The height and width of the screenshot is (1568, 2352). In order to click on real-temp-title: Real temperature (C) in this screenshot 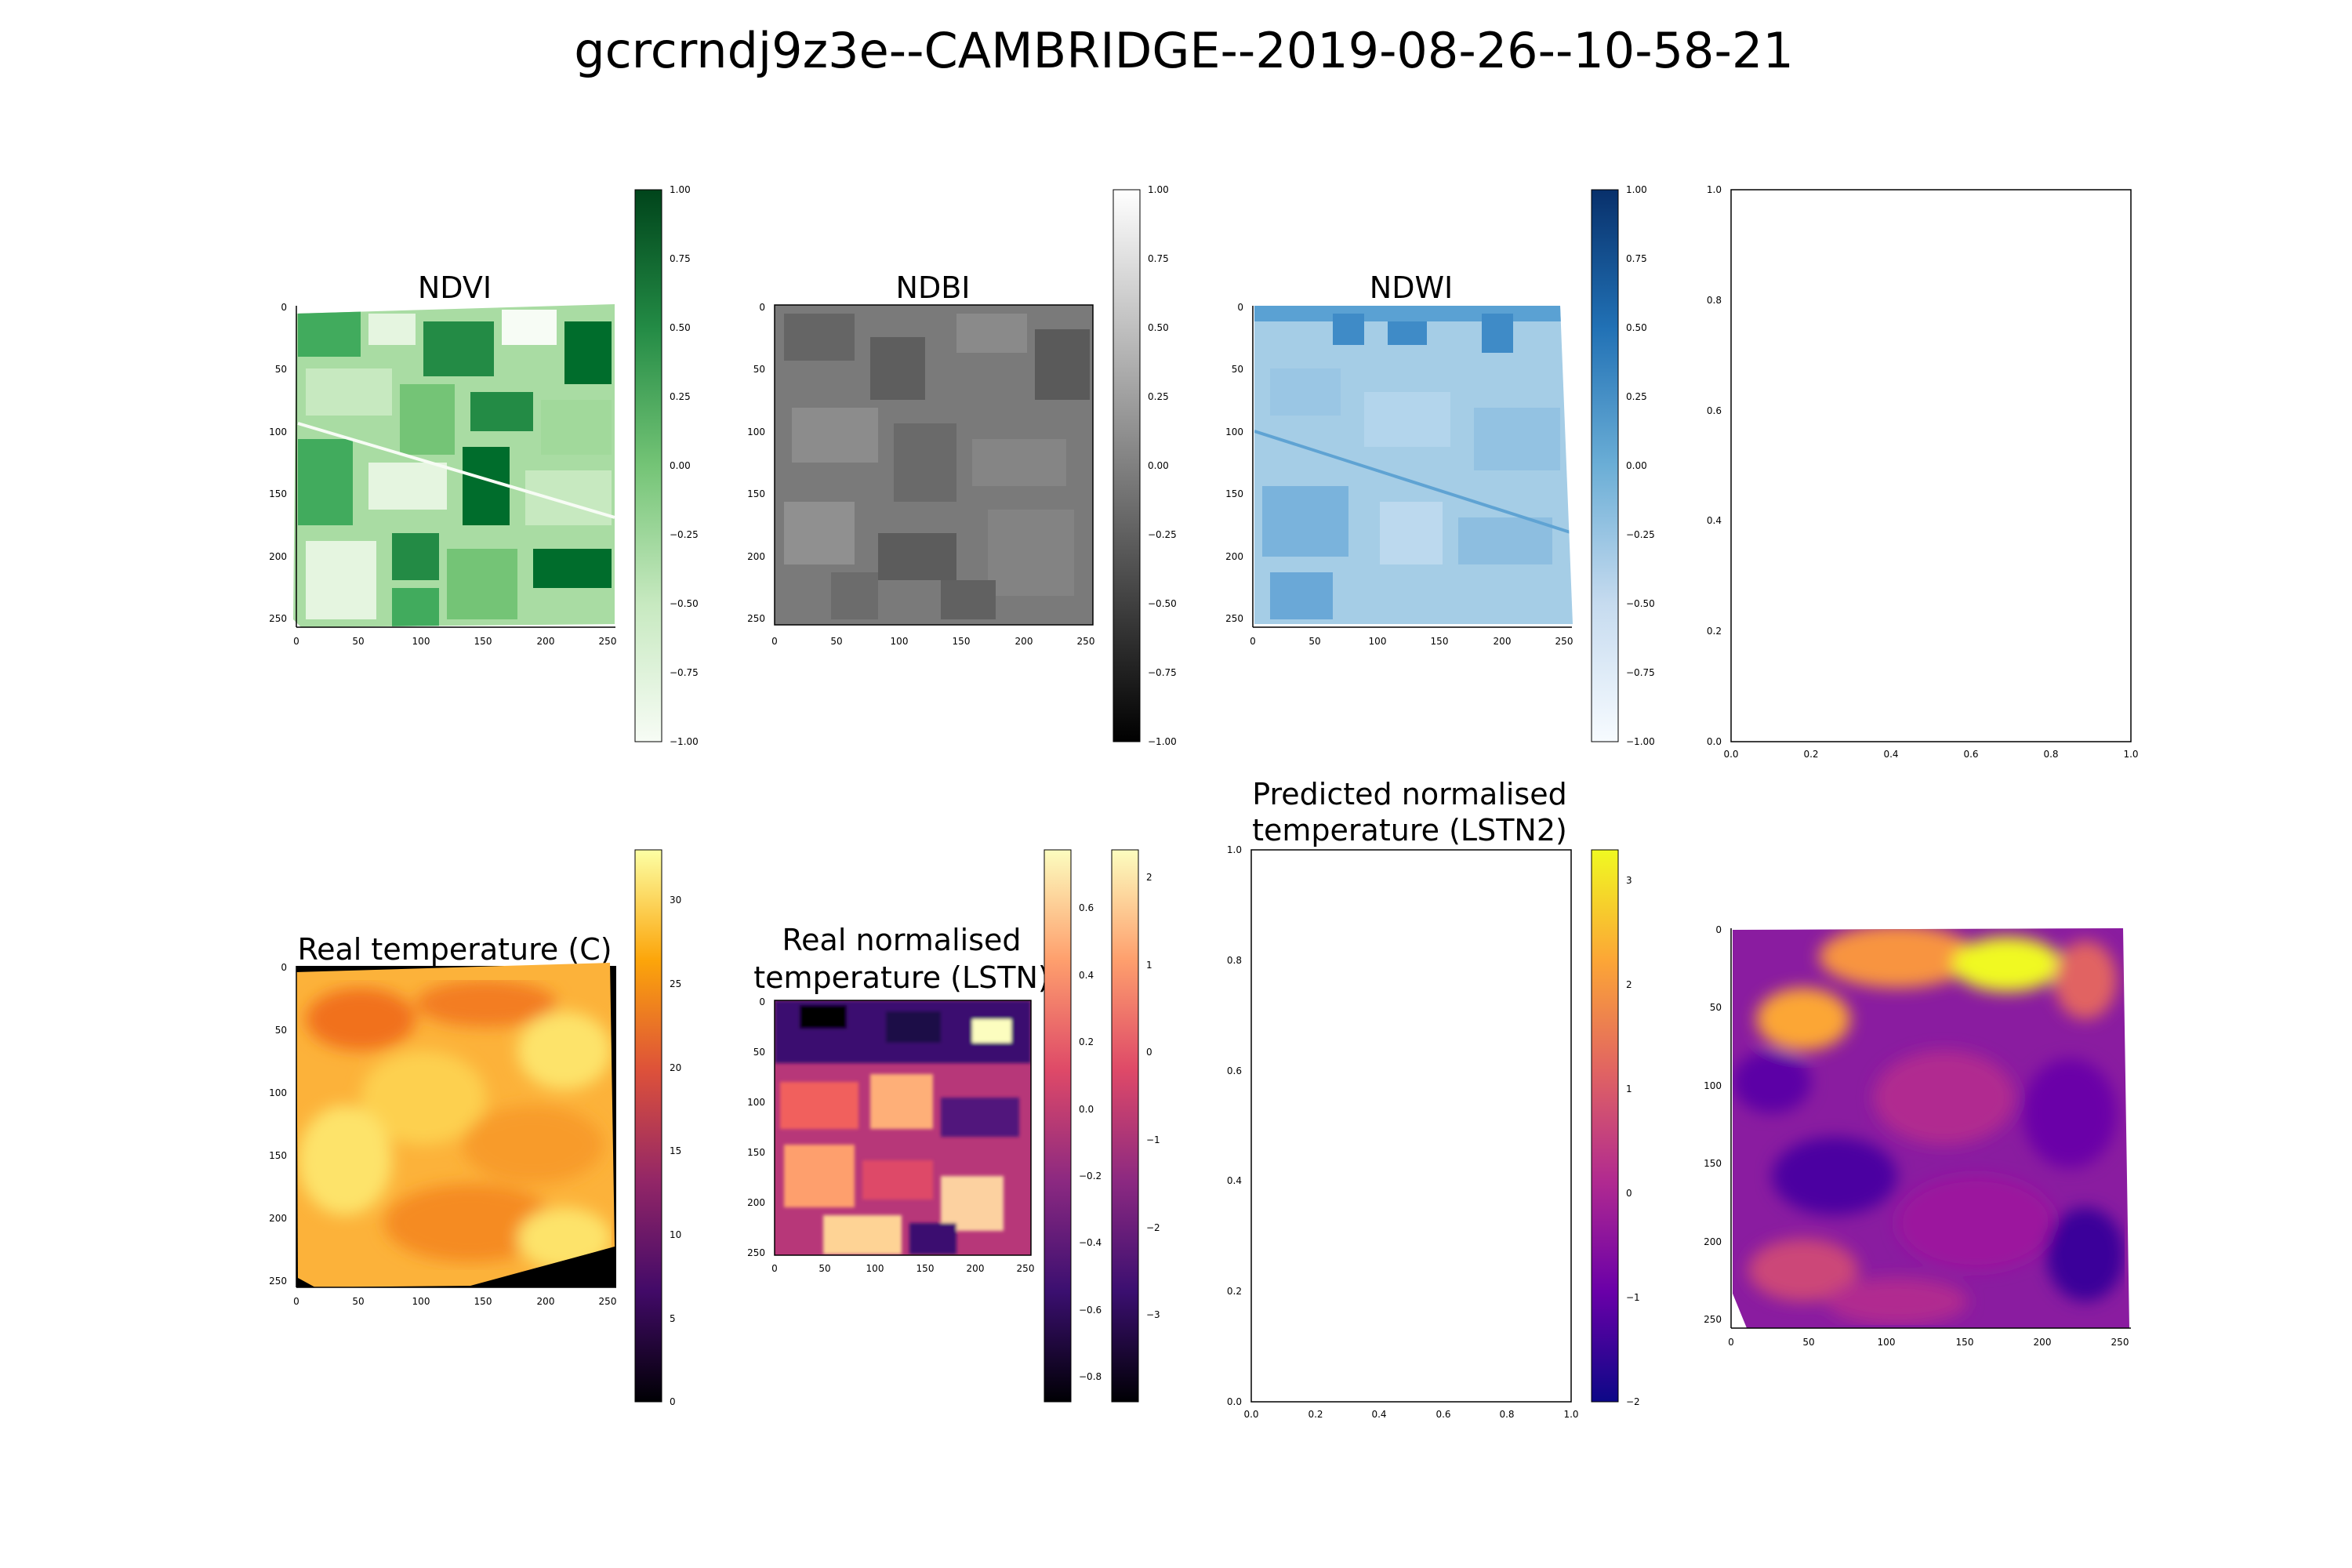, I will do `click(454, 949)`.